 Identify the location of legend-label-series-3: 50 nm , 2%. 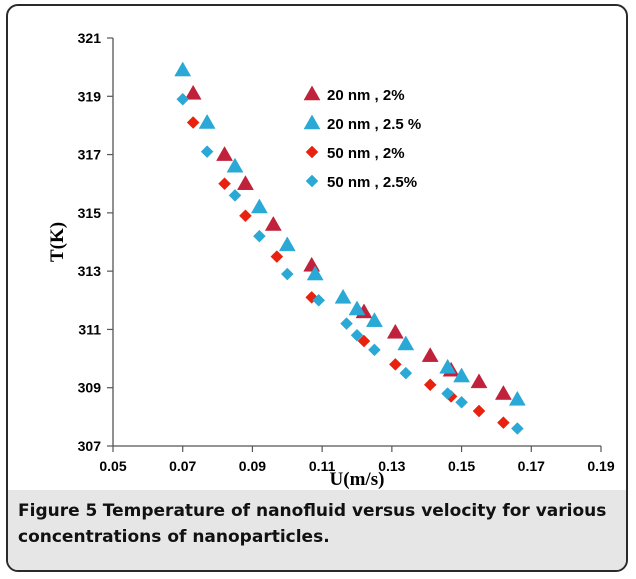
(366, 153).